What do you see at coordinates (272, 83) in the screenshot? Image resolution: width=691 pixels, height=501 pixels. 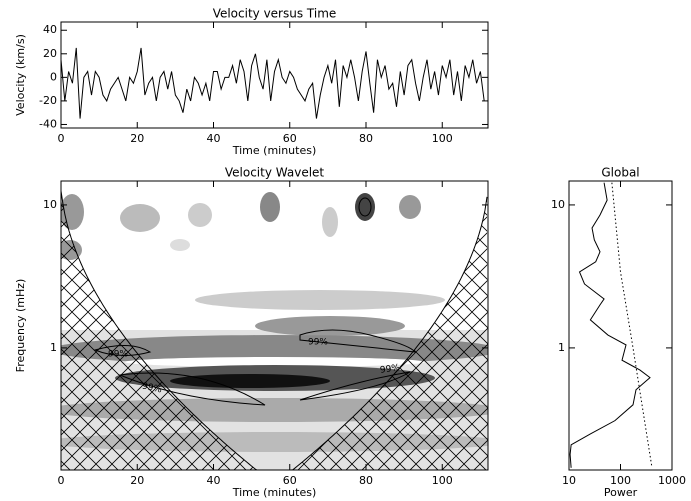 I see `velocity-line` at bounding box center [272, 83].